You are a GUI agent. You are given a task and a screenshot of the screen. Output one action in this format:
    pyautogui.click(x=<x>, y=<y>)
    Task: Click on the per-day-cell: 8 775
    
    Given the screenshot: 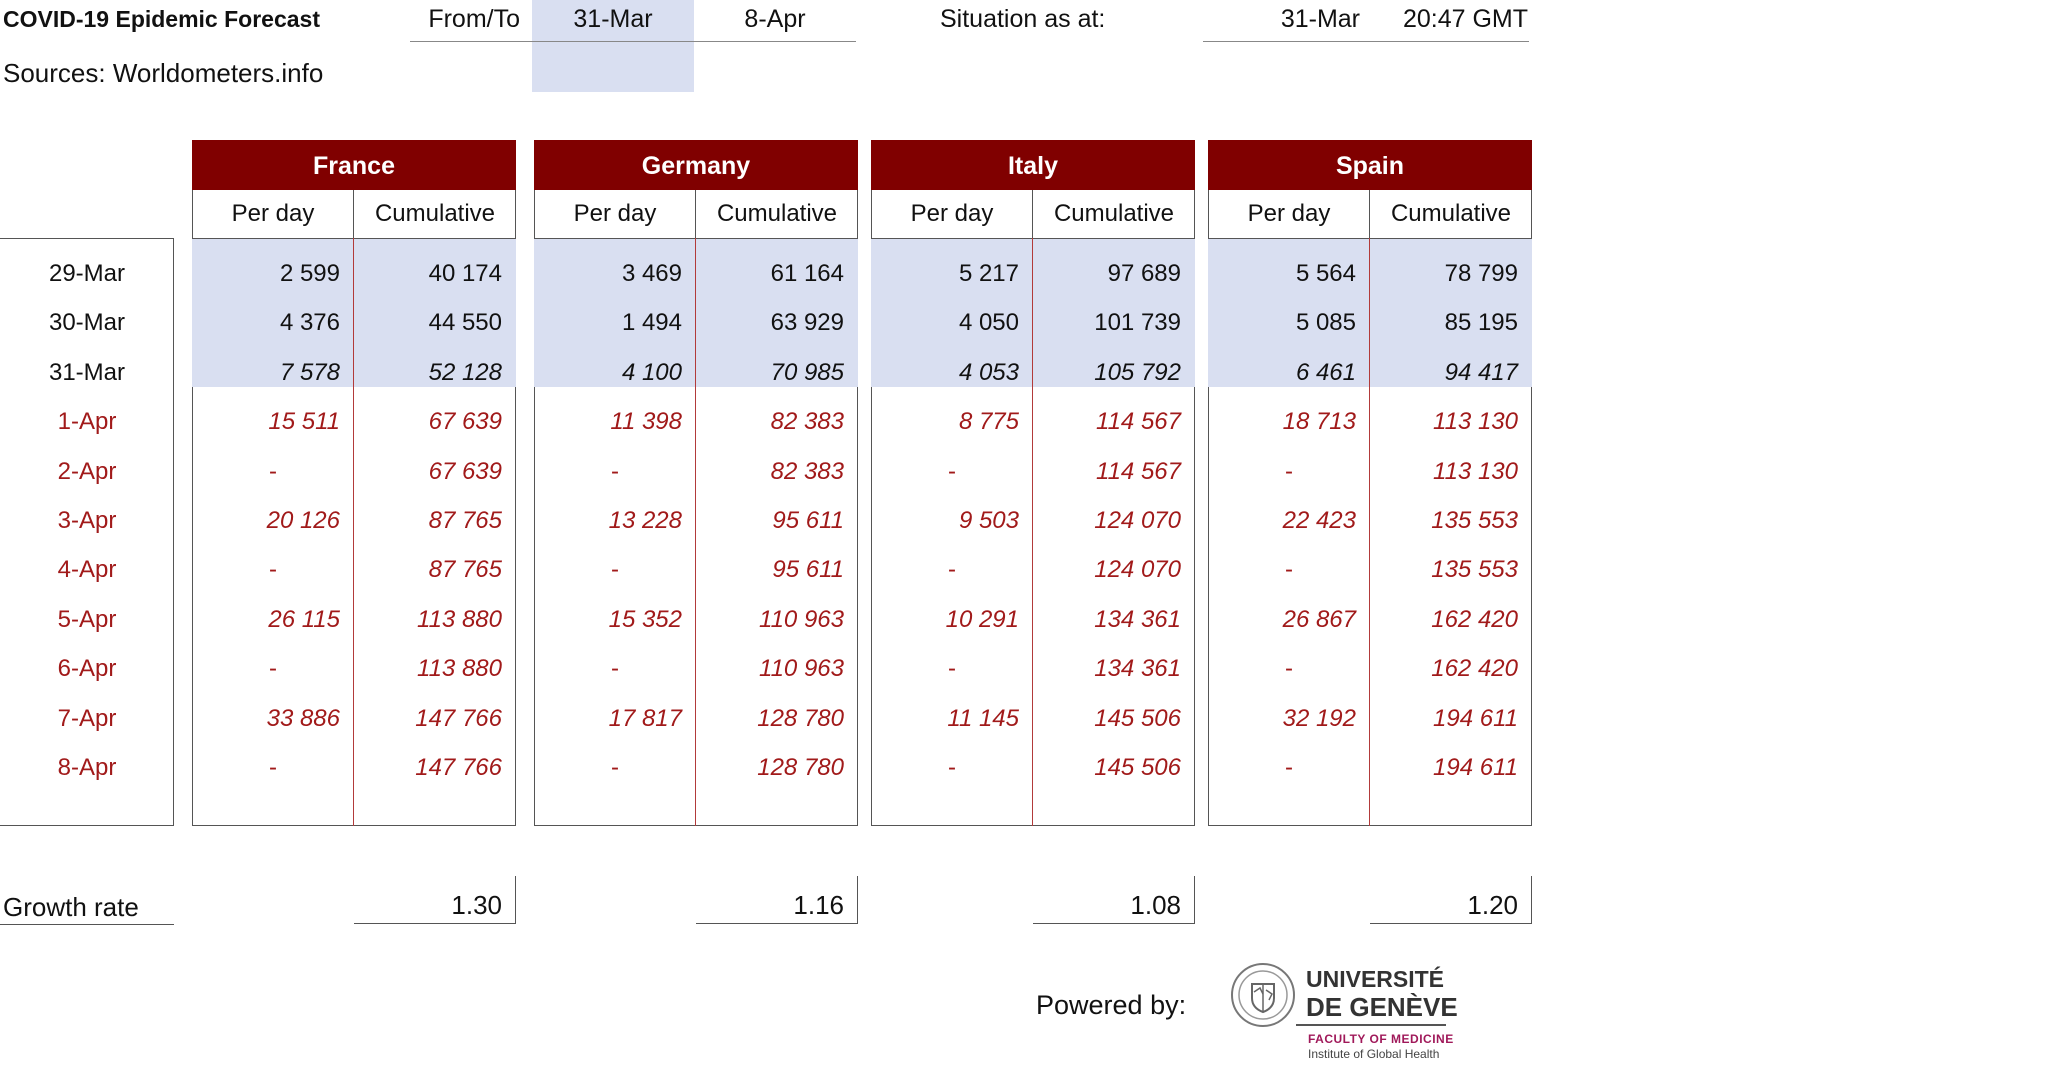 What is the action you would take?
    pyautogui.click(x=988, y=422)
    